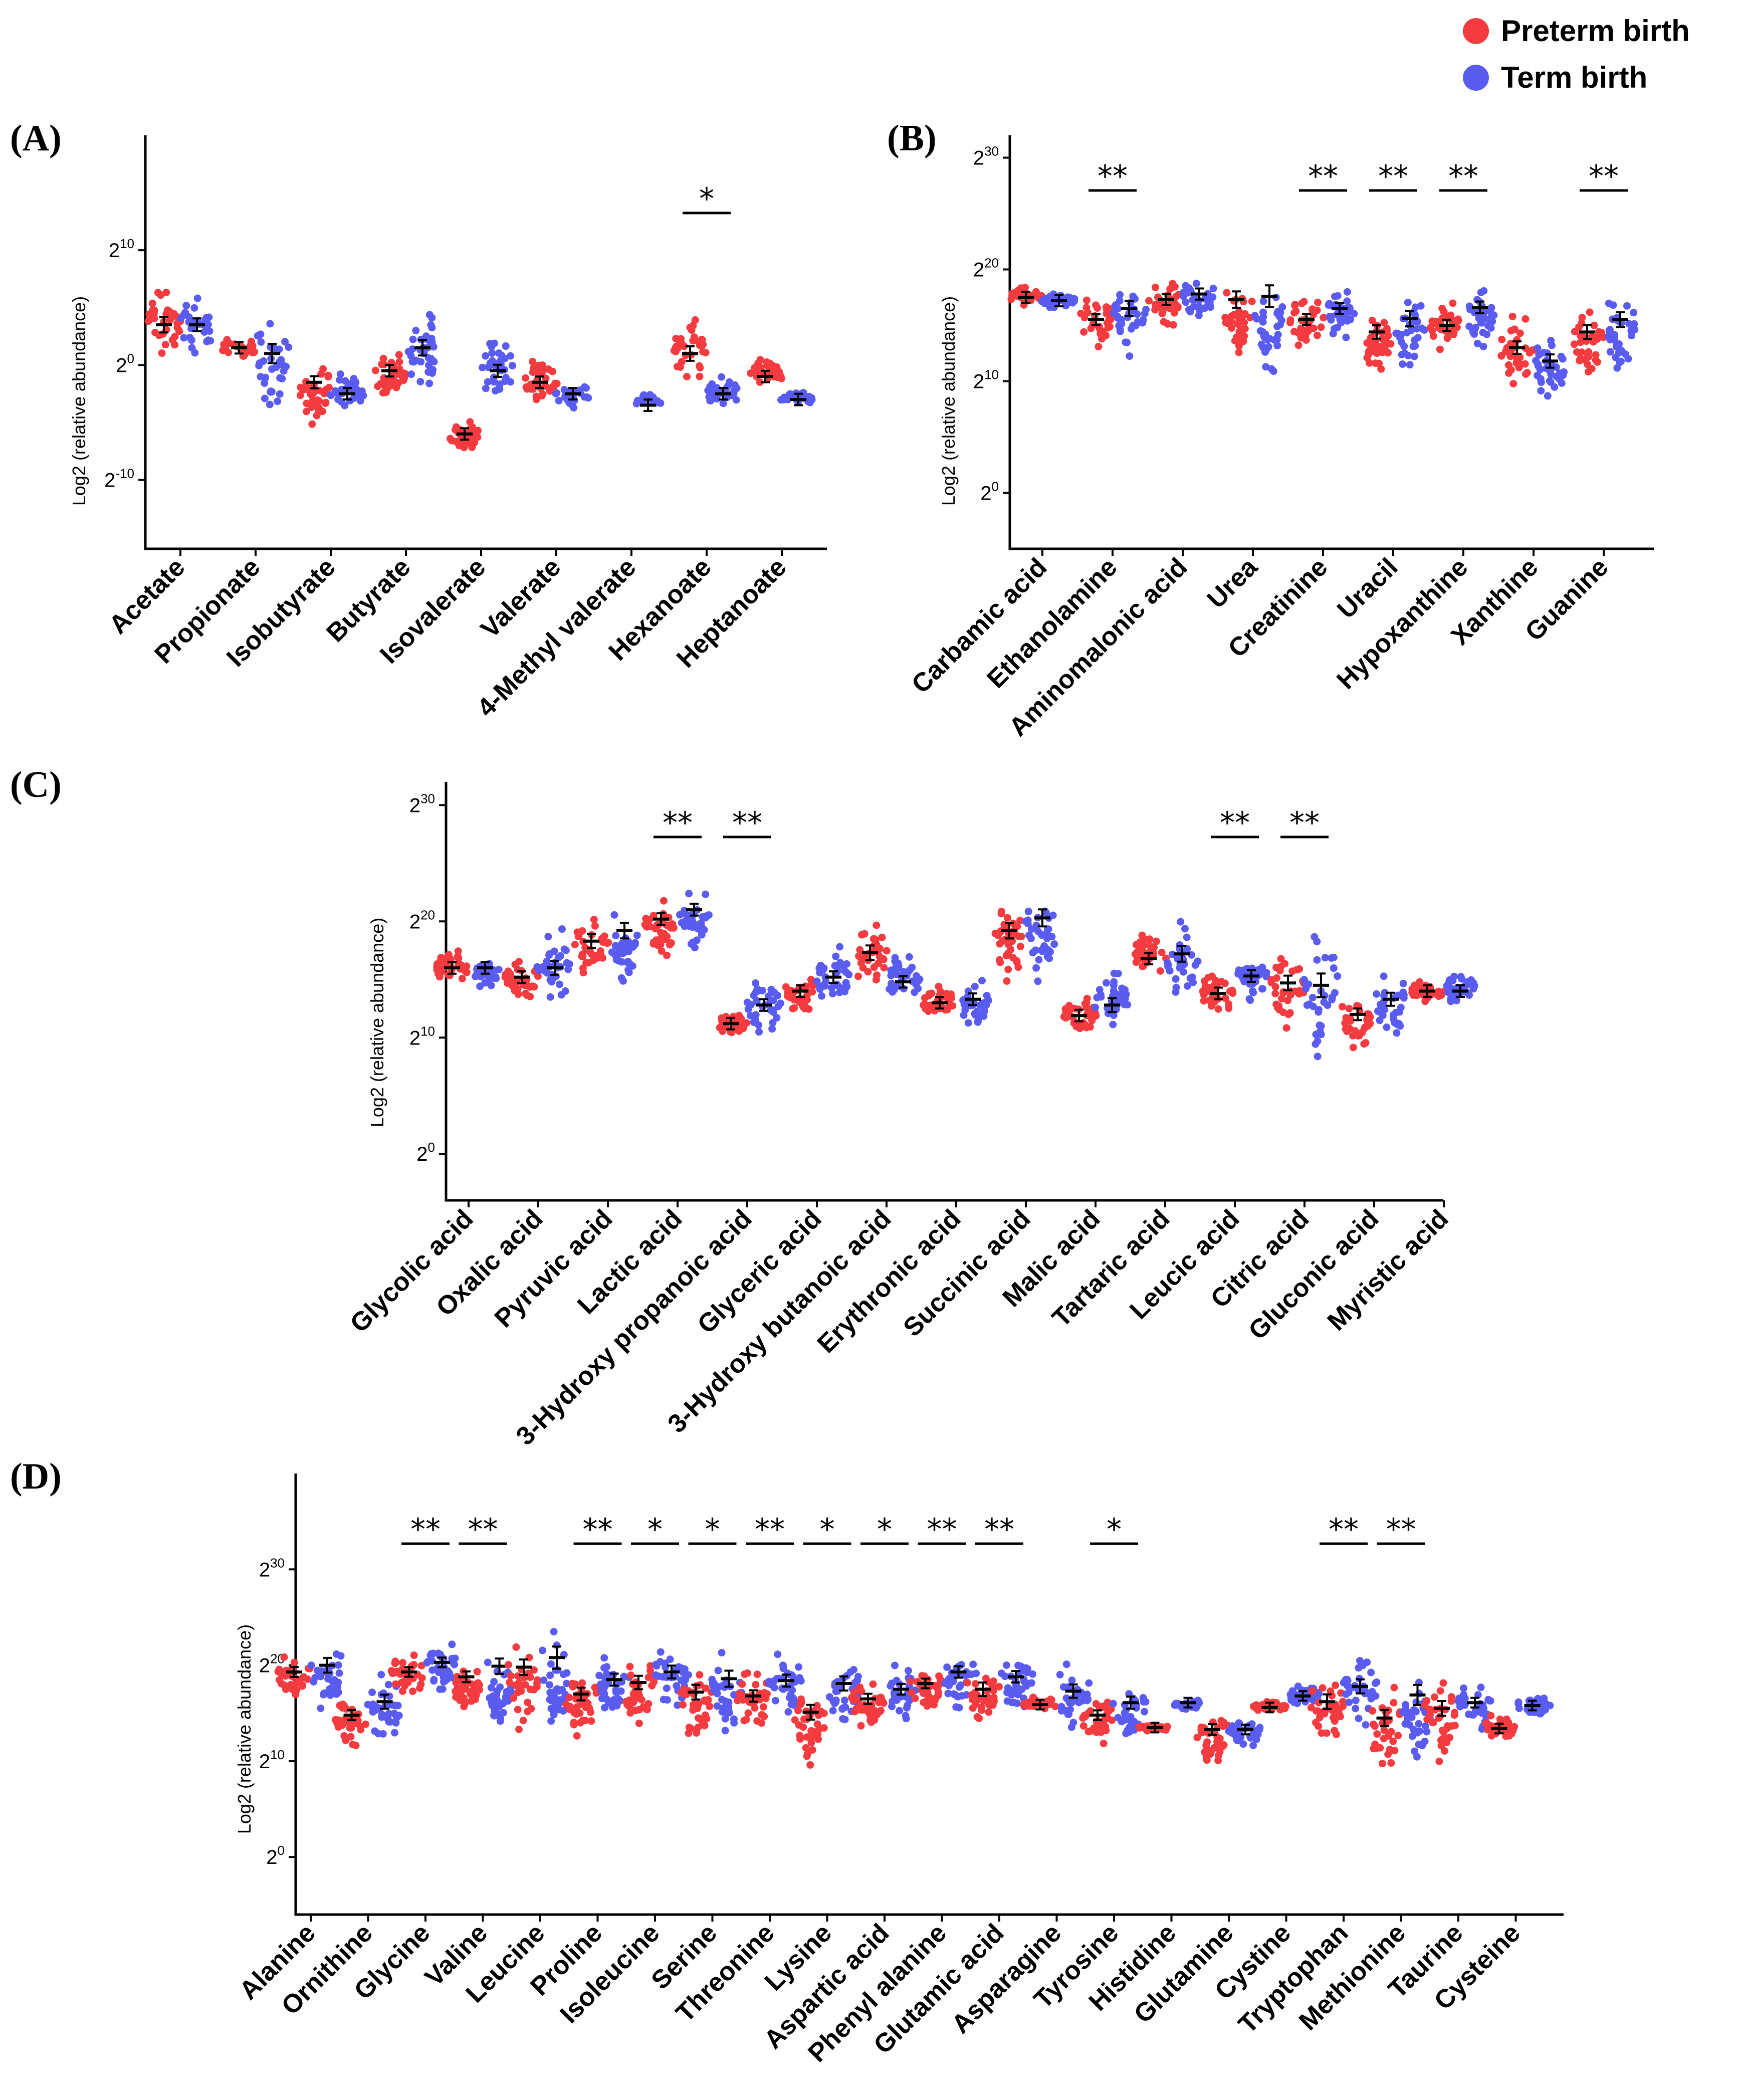  I want to click on y-axis-label: Log2 (relative abundance), so click(245, 1729).